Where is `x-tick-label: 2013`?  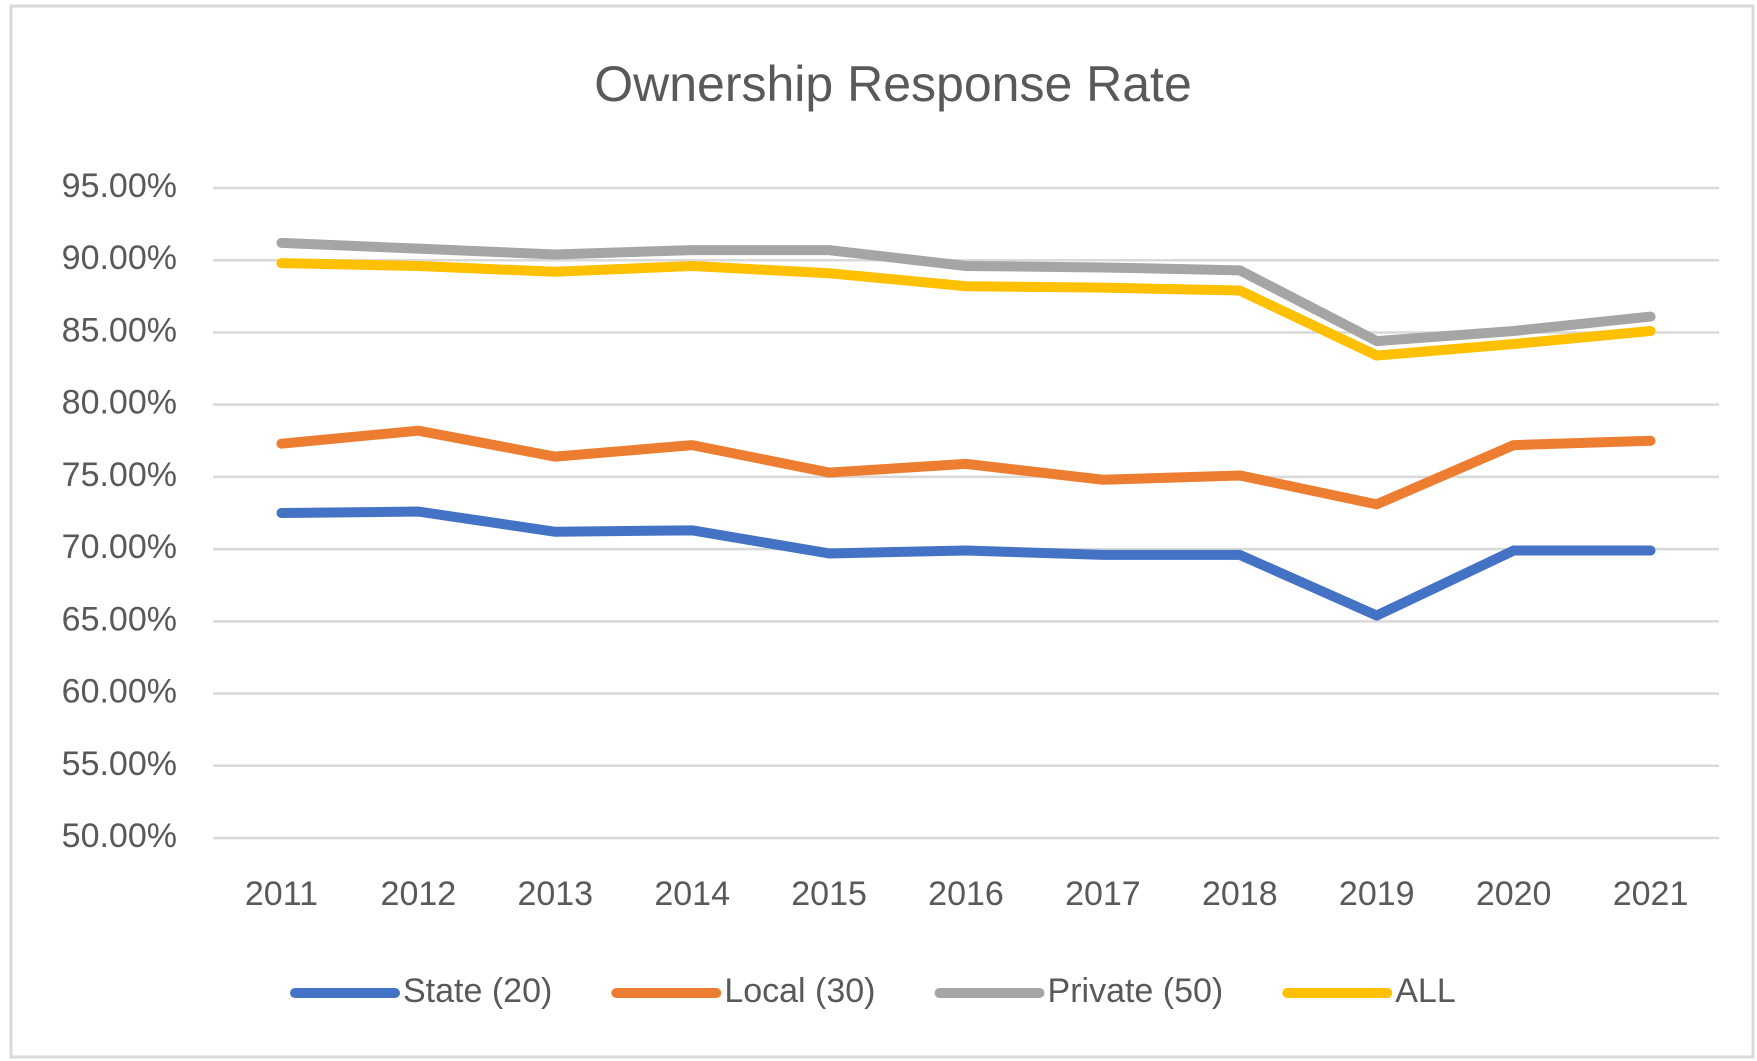 x-tick-label: 2013 is located at coordinates (555, 894).